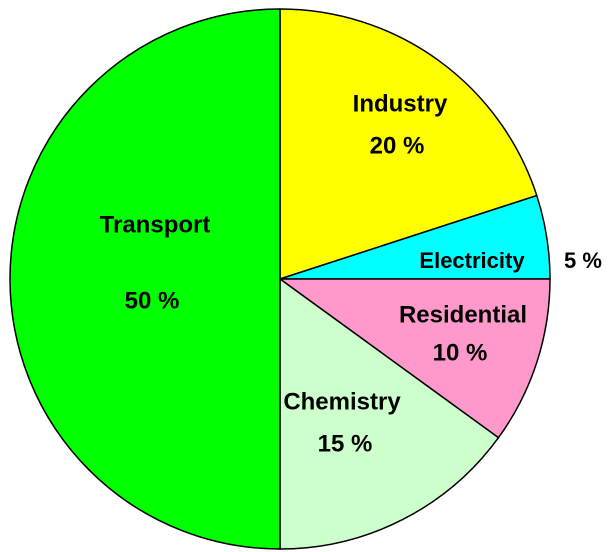 Image resolution: width=616 pixels, height=552 pixels. Describe the element at coordinates (152, 300) in the screenshot. I see `value-label: 50 %` at that location.